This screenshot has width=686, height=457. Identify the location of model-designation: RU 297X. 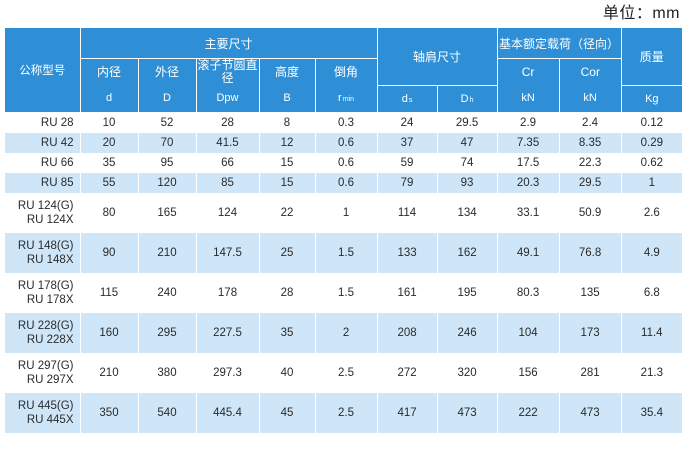
(50, 379).